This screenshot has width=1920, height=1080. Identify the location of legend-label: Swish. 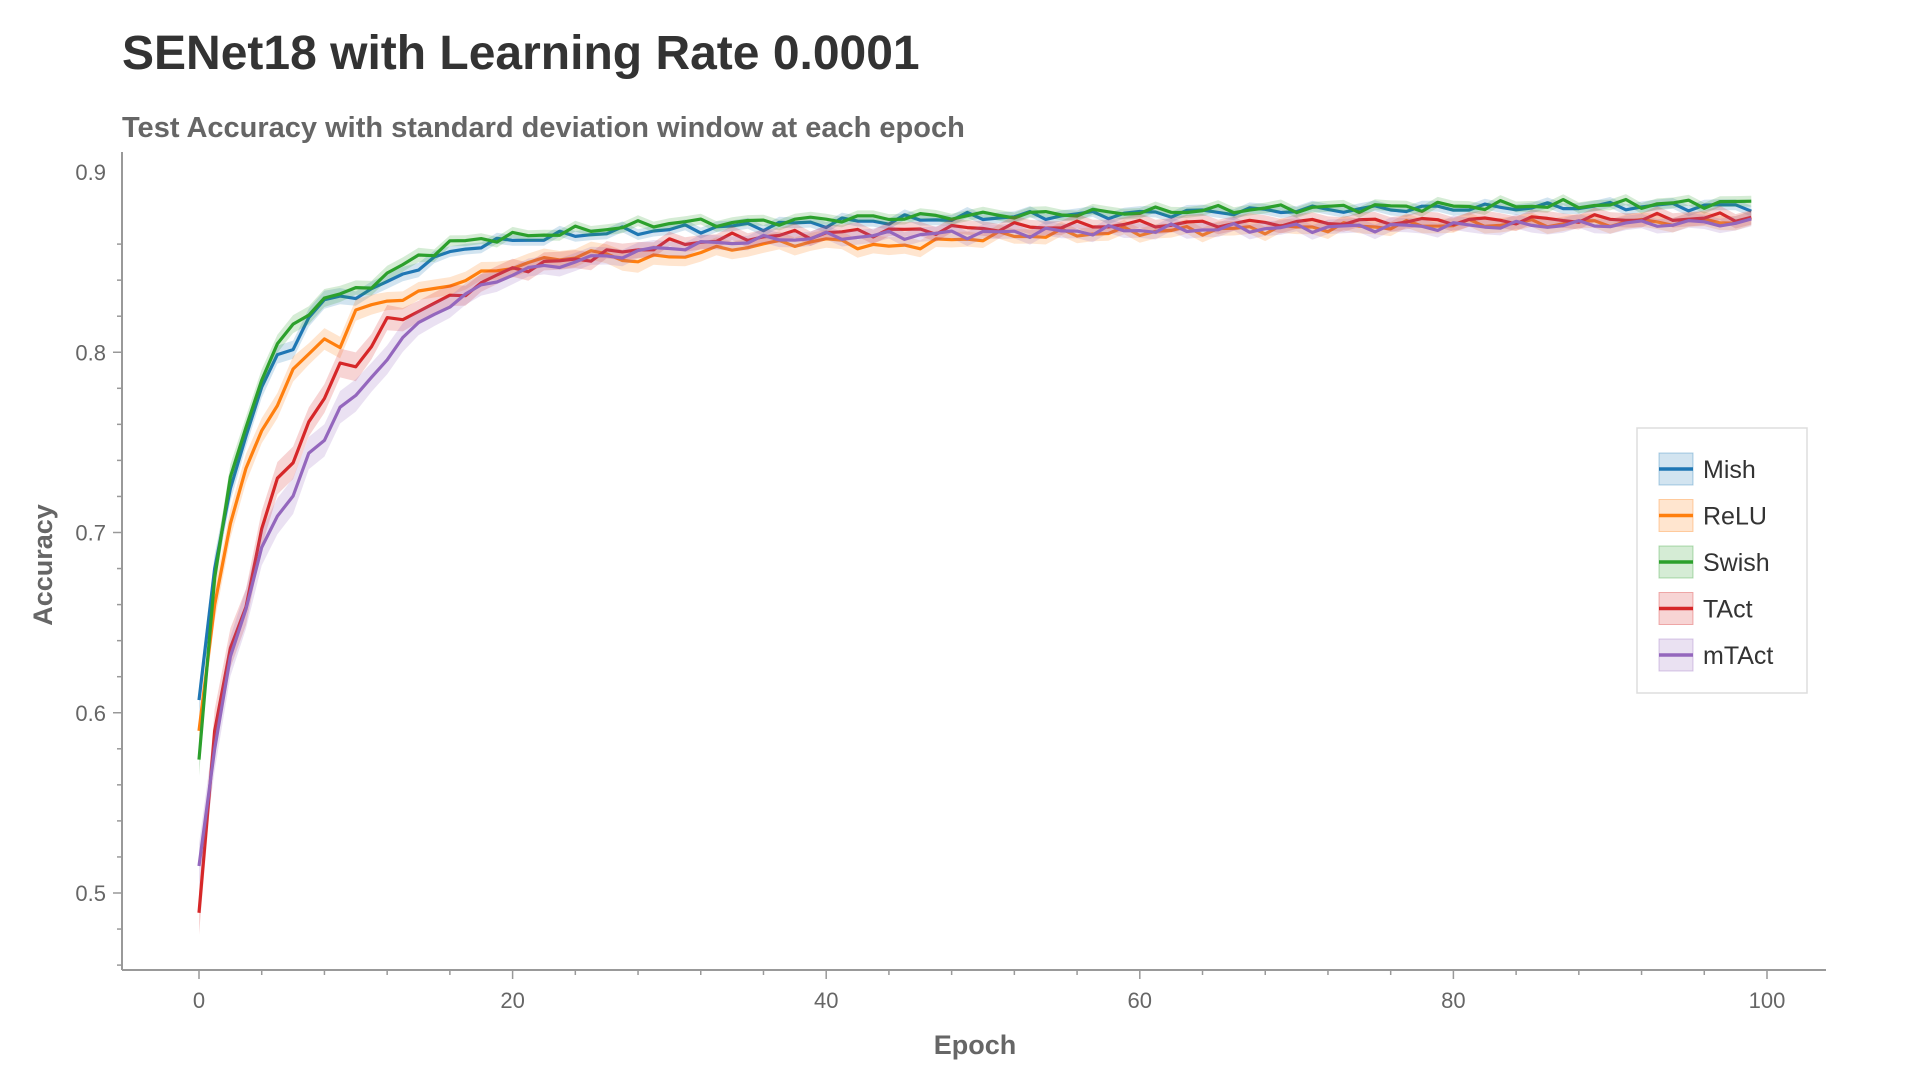
(1736, 563).